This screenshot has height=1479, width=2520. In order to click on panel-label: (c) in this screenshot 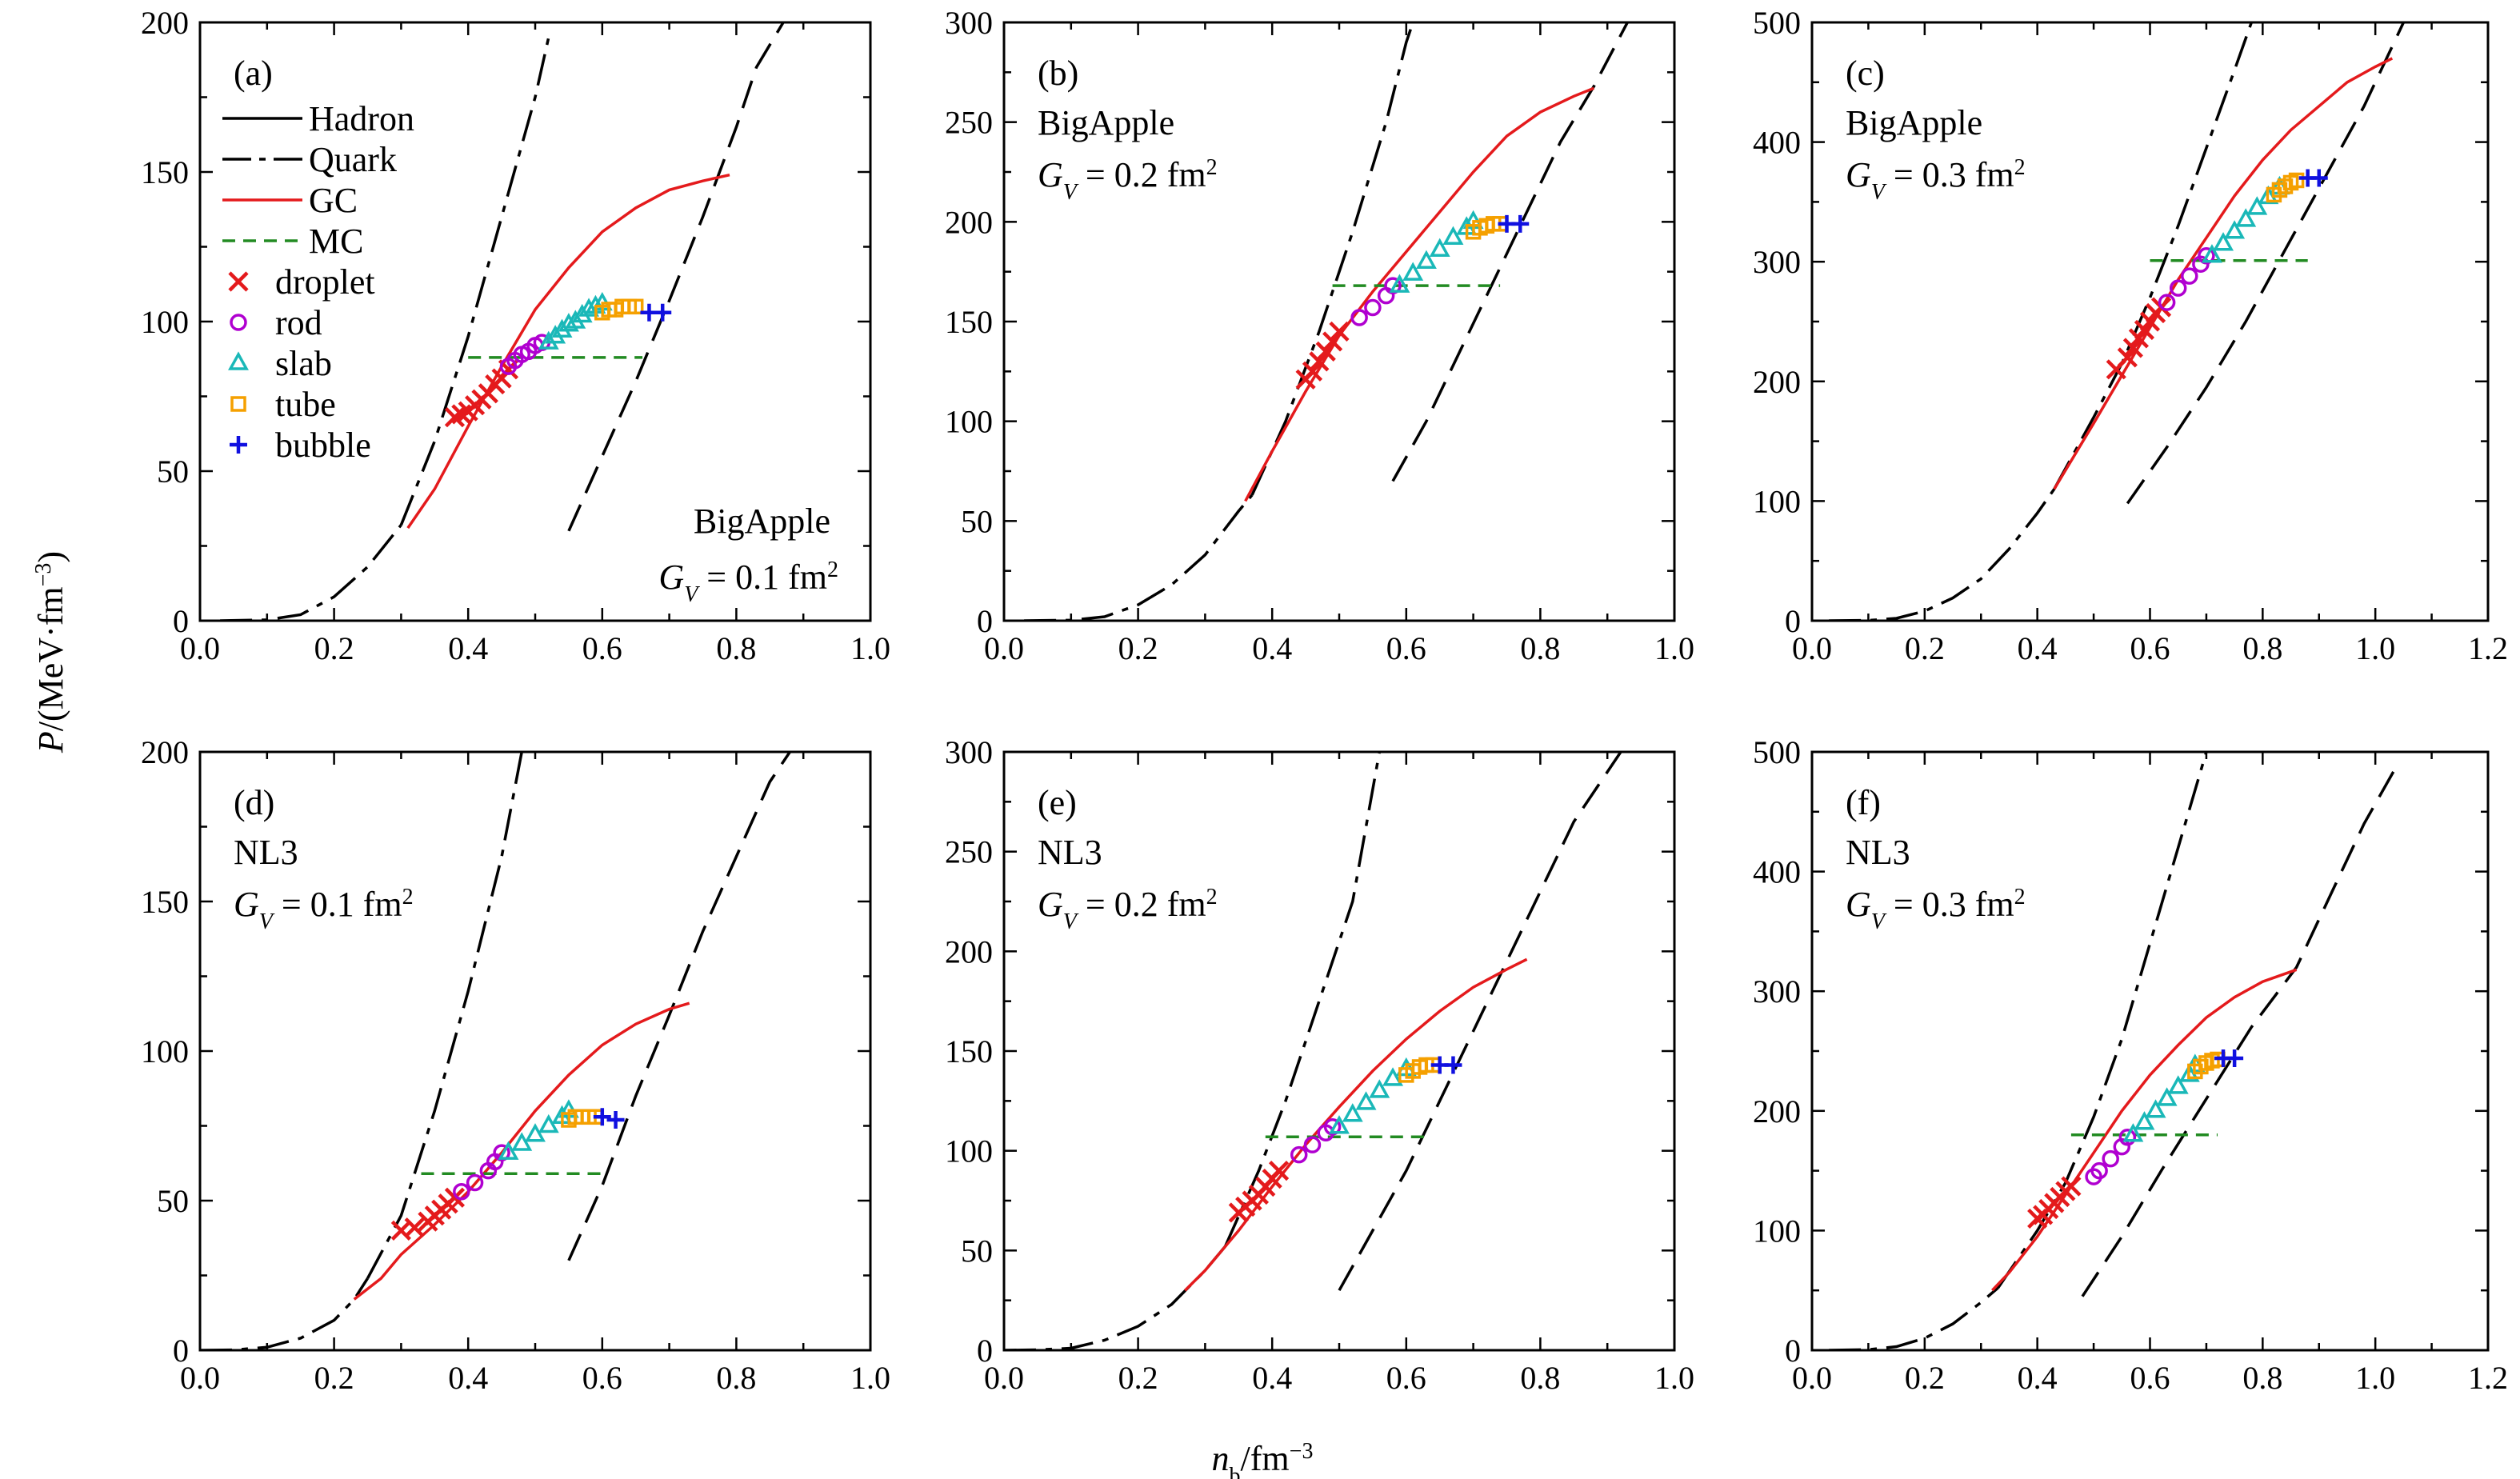, I will do `click(1865, 73)`.